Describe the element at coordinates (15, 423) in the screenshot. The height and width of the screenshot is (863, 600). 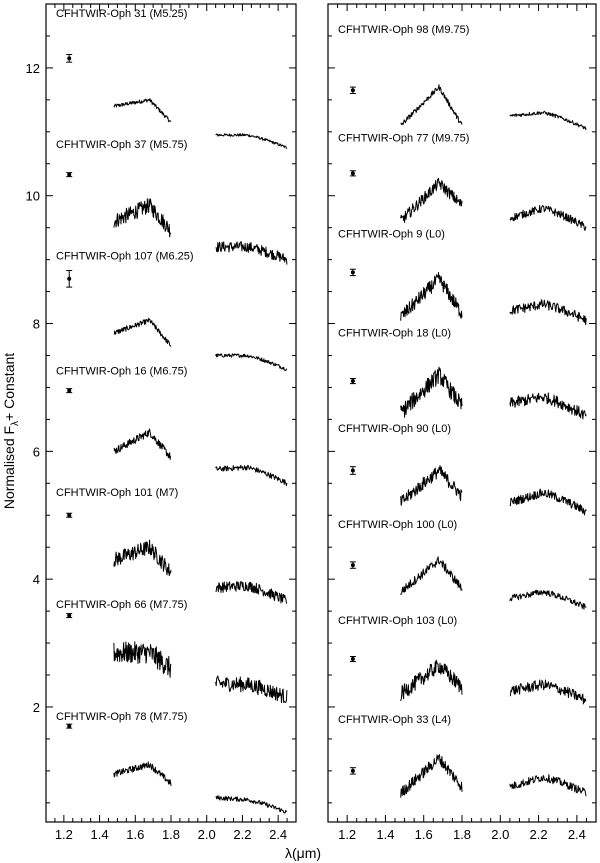
I see `y-axis-label-subscript: λ` at that location.